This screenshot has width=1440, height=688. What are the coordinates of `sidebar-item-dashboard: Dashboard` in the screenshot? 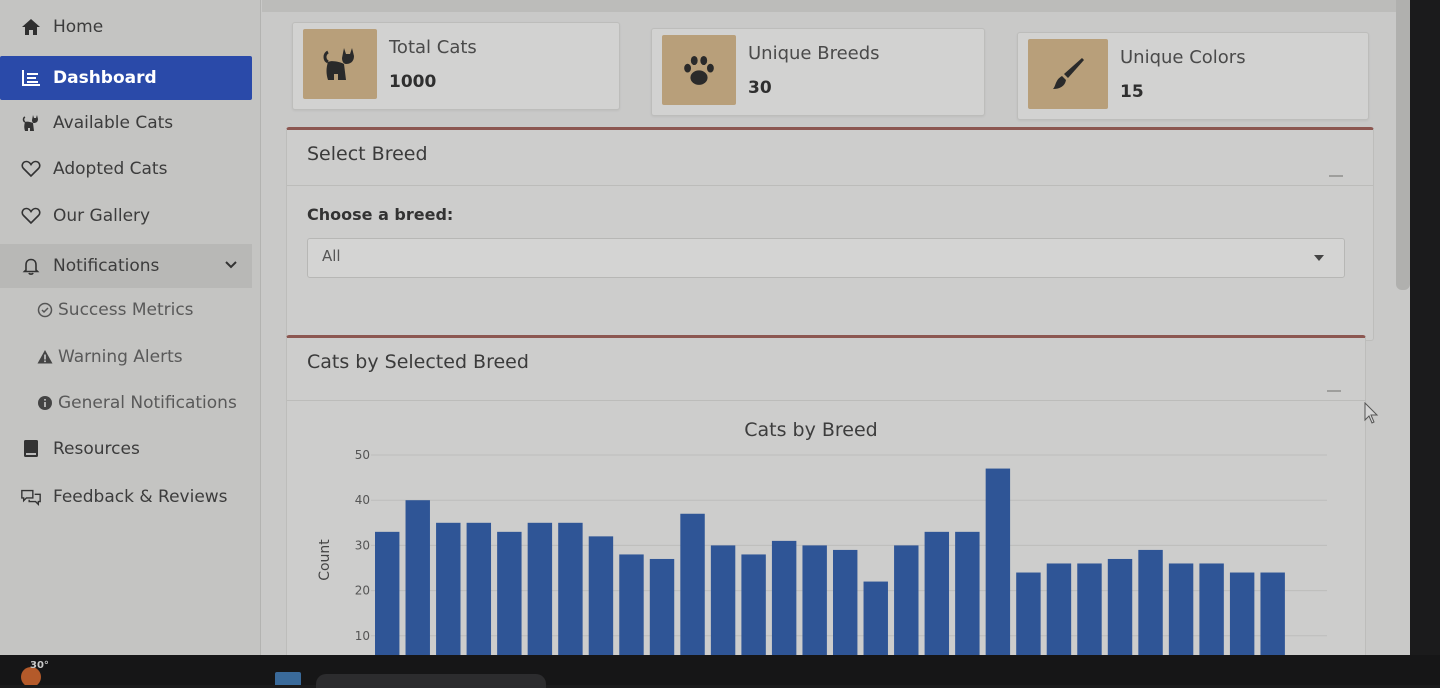 It's located at (126, 78).